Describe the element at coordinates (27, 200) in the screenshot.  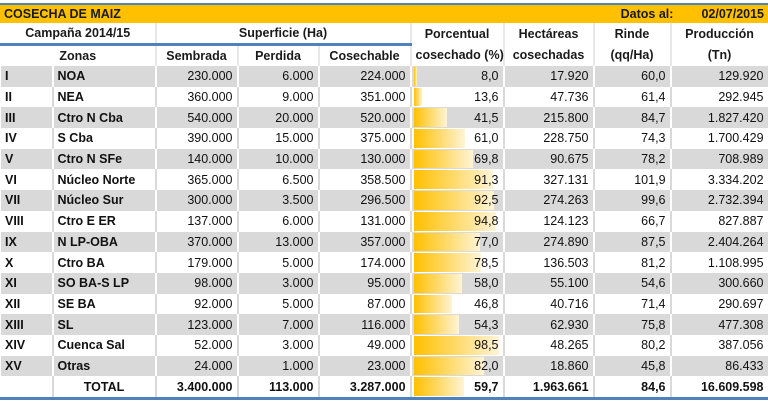
I see `zone-number-cell: VII` at that location.